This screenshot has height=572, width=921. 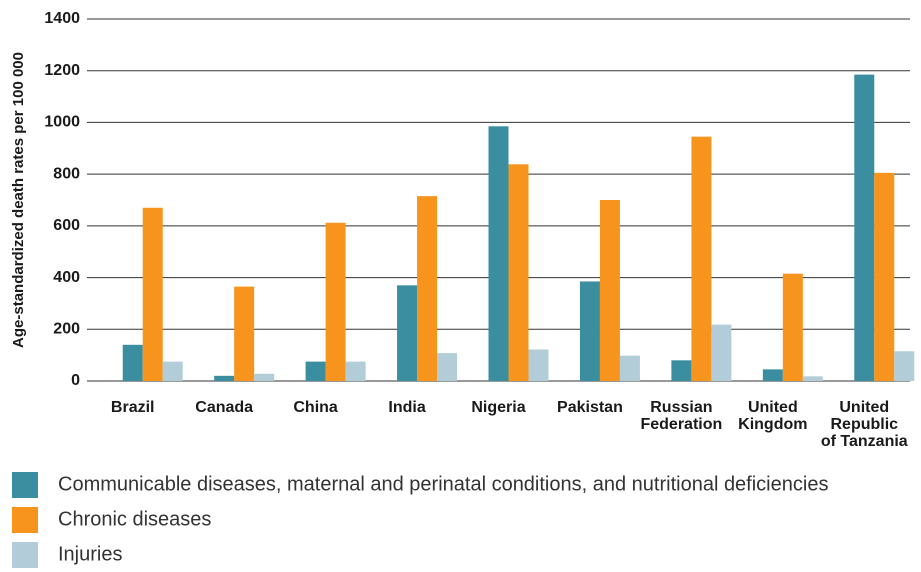 I want to click on x-tick-label: United Kingdom, so click(x=772, y=416).